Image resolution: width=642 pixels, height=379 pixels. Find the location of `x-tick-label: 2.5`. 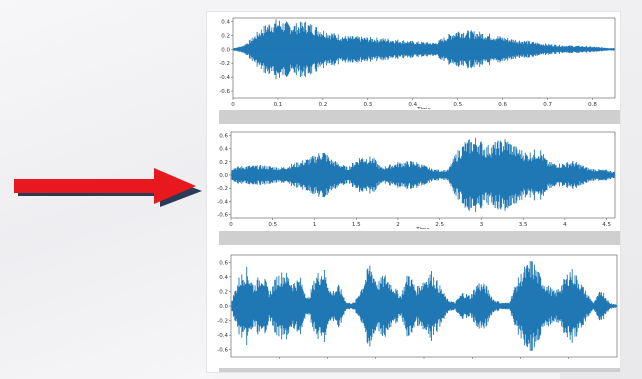

x-tick-label: 2.5 is located at coordinates (439, 225).